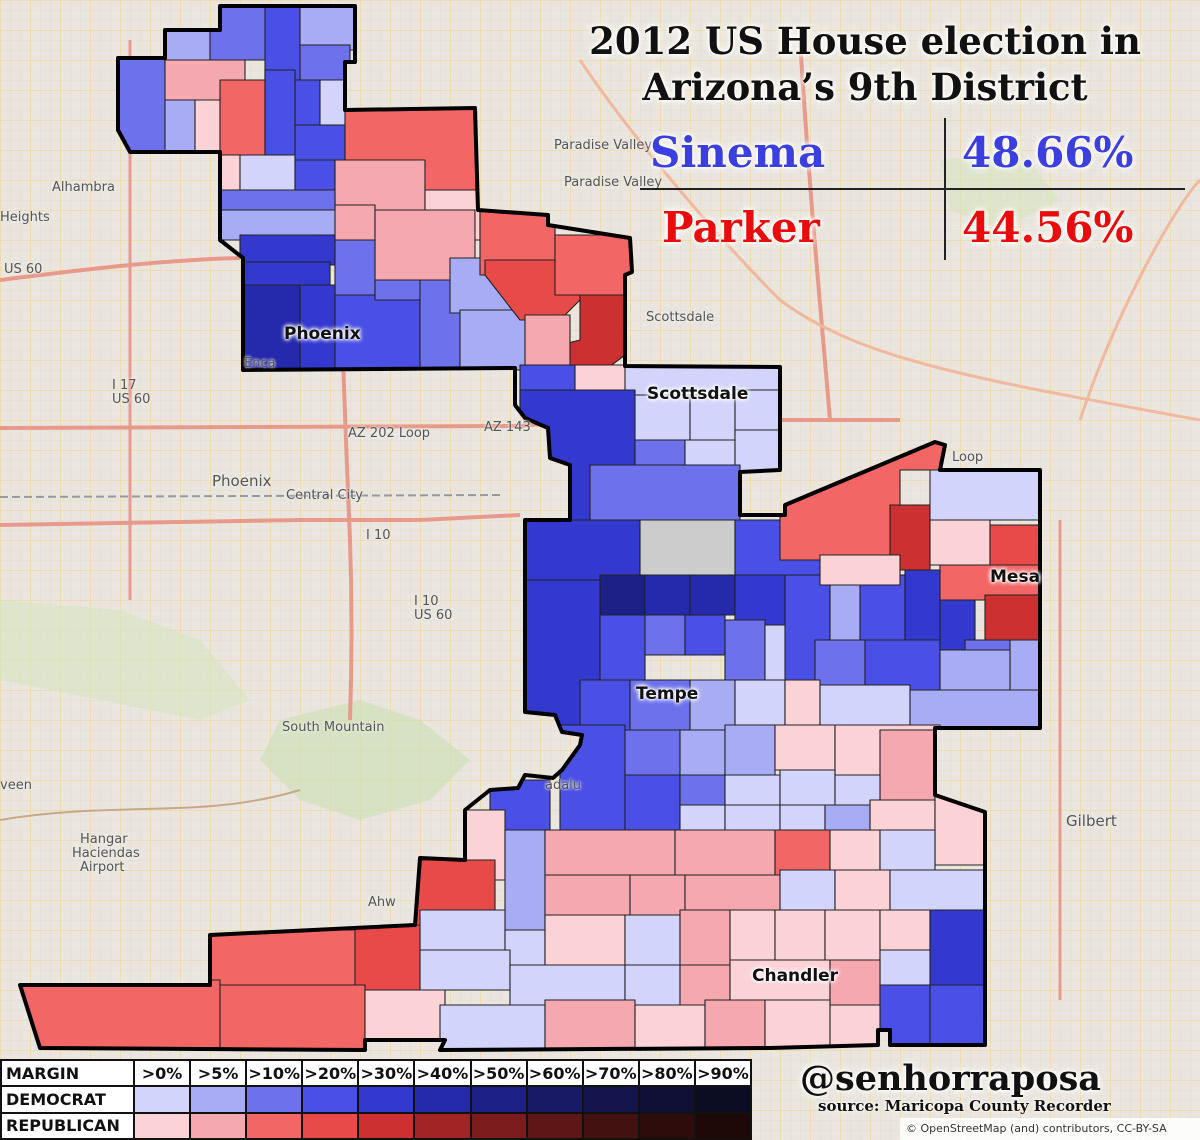  Describe the element at coordinates (1048, 152) in the screenshot. I see `candidate-percent-sinema: 48.66%` at that location.